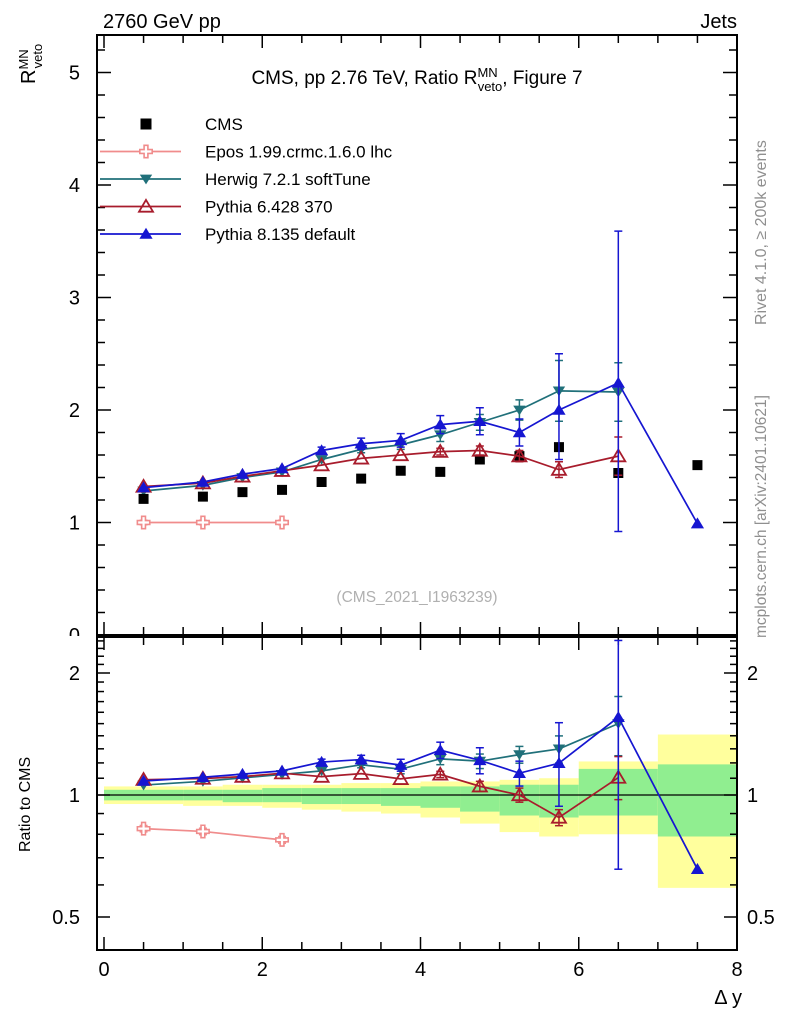  I want to click on svg-text: Rivet 4.1.0, ≥ 200k events, so click(761, 232).